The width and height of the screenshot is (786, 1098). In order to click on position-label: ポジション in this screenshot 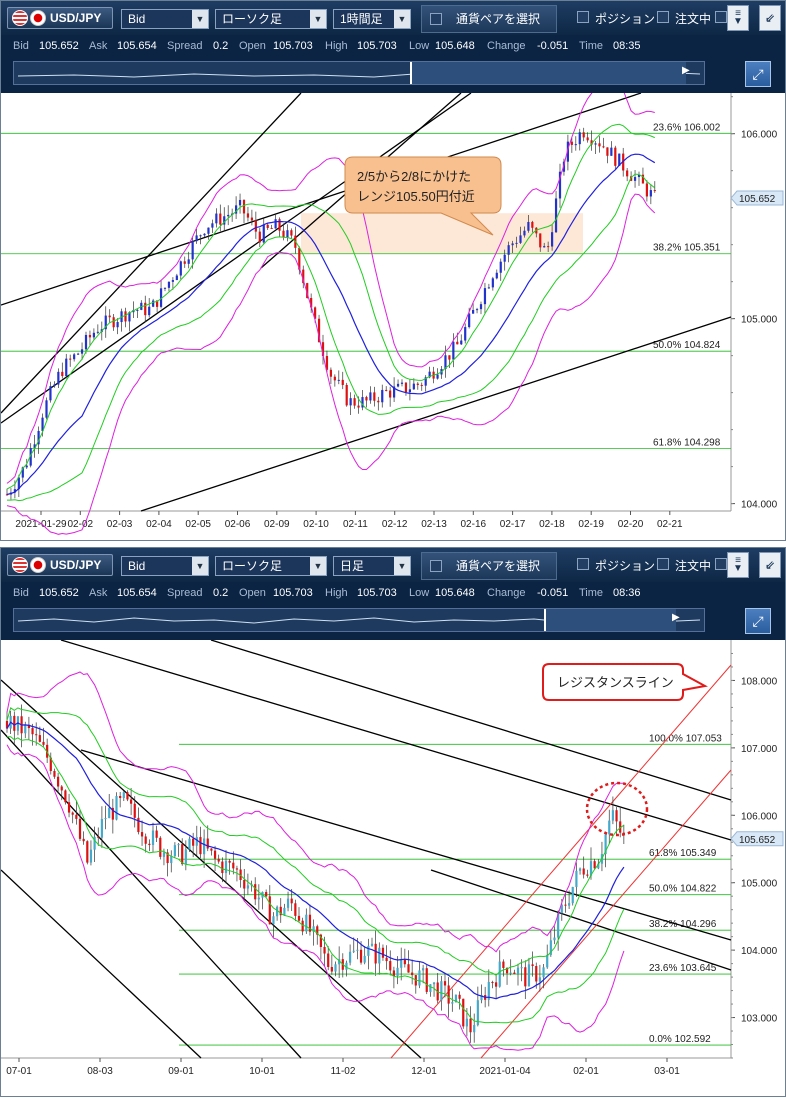, I will do `click(625, 566)`.